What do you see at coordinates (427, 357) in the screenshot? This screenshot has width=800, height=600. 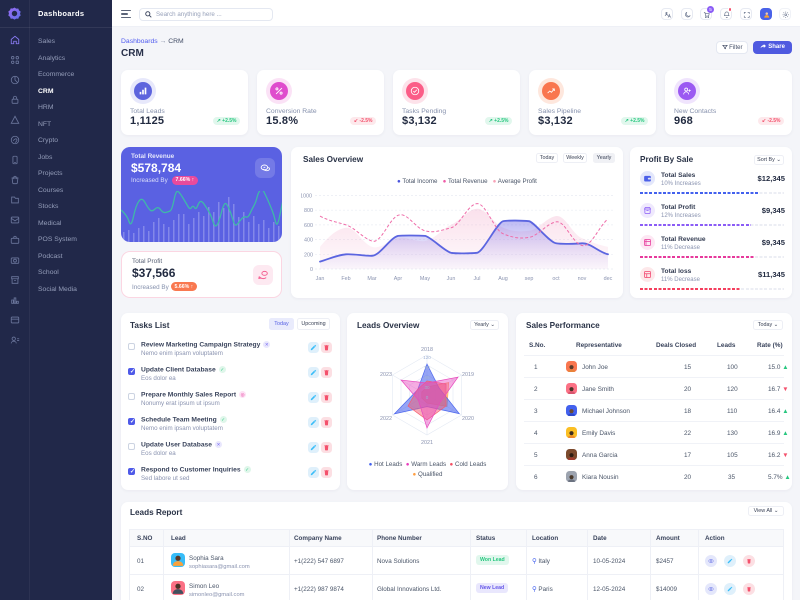 I see `svg-text: 120` at bounding box center [427, 357].